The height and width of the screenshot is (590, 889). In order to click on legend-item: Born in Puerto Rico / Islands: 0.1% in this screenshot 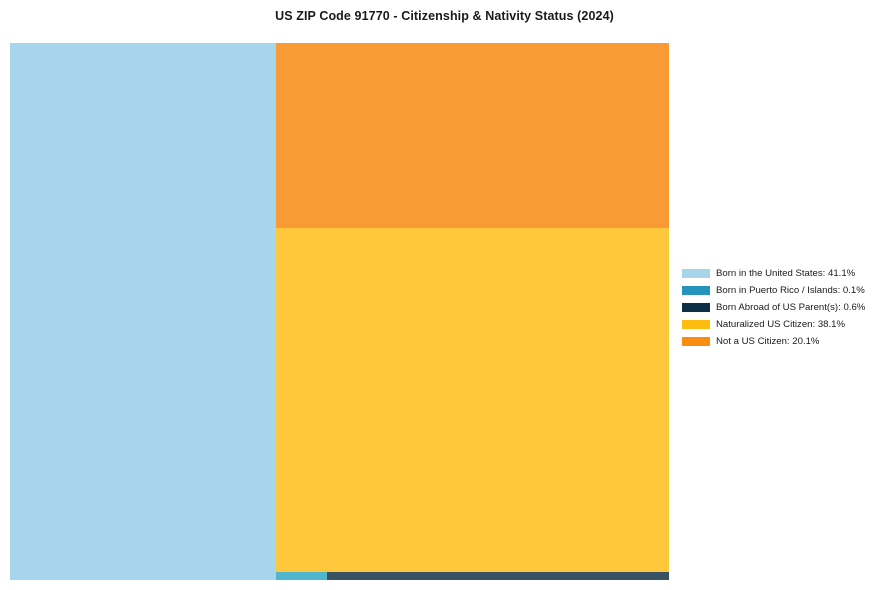, I will do `click(782, 290)`.